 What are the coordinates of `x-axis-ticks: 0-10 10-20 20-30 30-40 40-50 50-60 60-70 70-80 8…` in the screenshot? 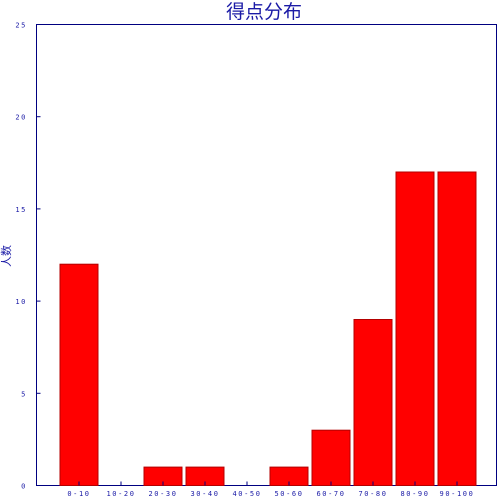 It's located at (271, 489).